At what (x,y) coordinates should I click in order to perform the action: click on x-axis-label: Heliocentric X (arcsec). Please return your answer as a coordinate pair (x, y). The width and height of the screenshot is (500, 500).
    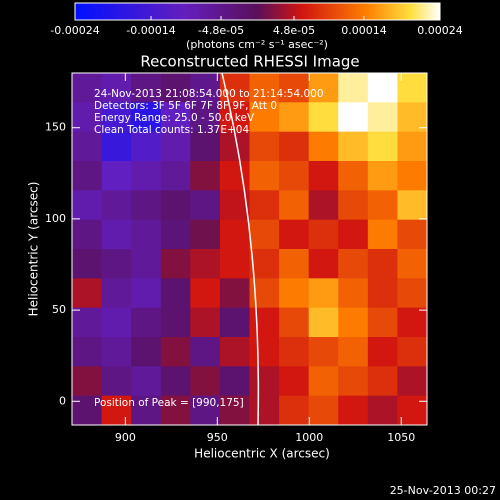
    Looking at the image, I should click on (262, 454).